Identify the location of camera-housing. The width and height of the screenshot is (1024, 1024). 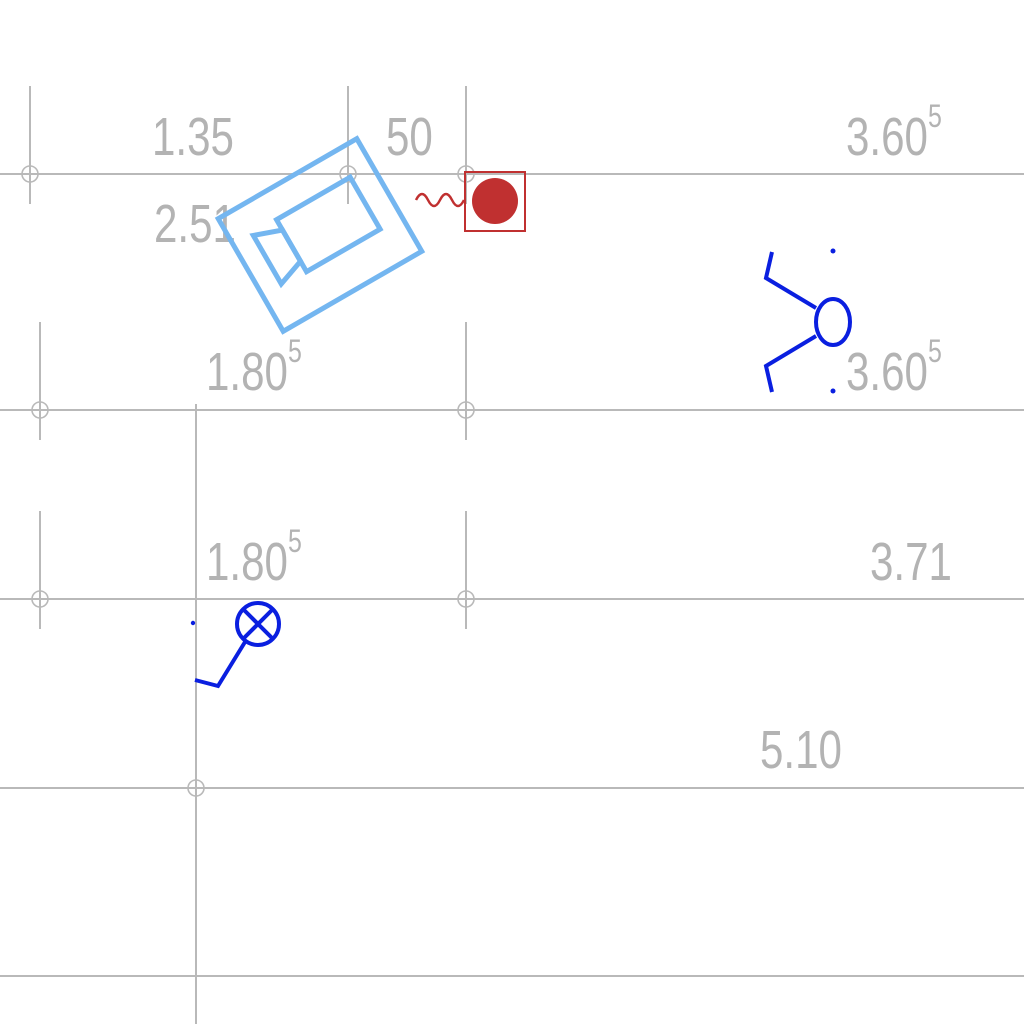
(320, 235).